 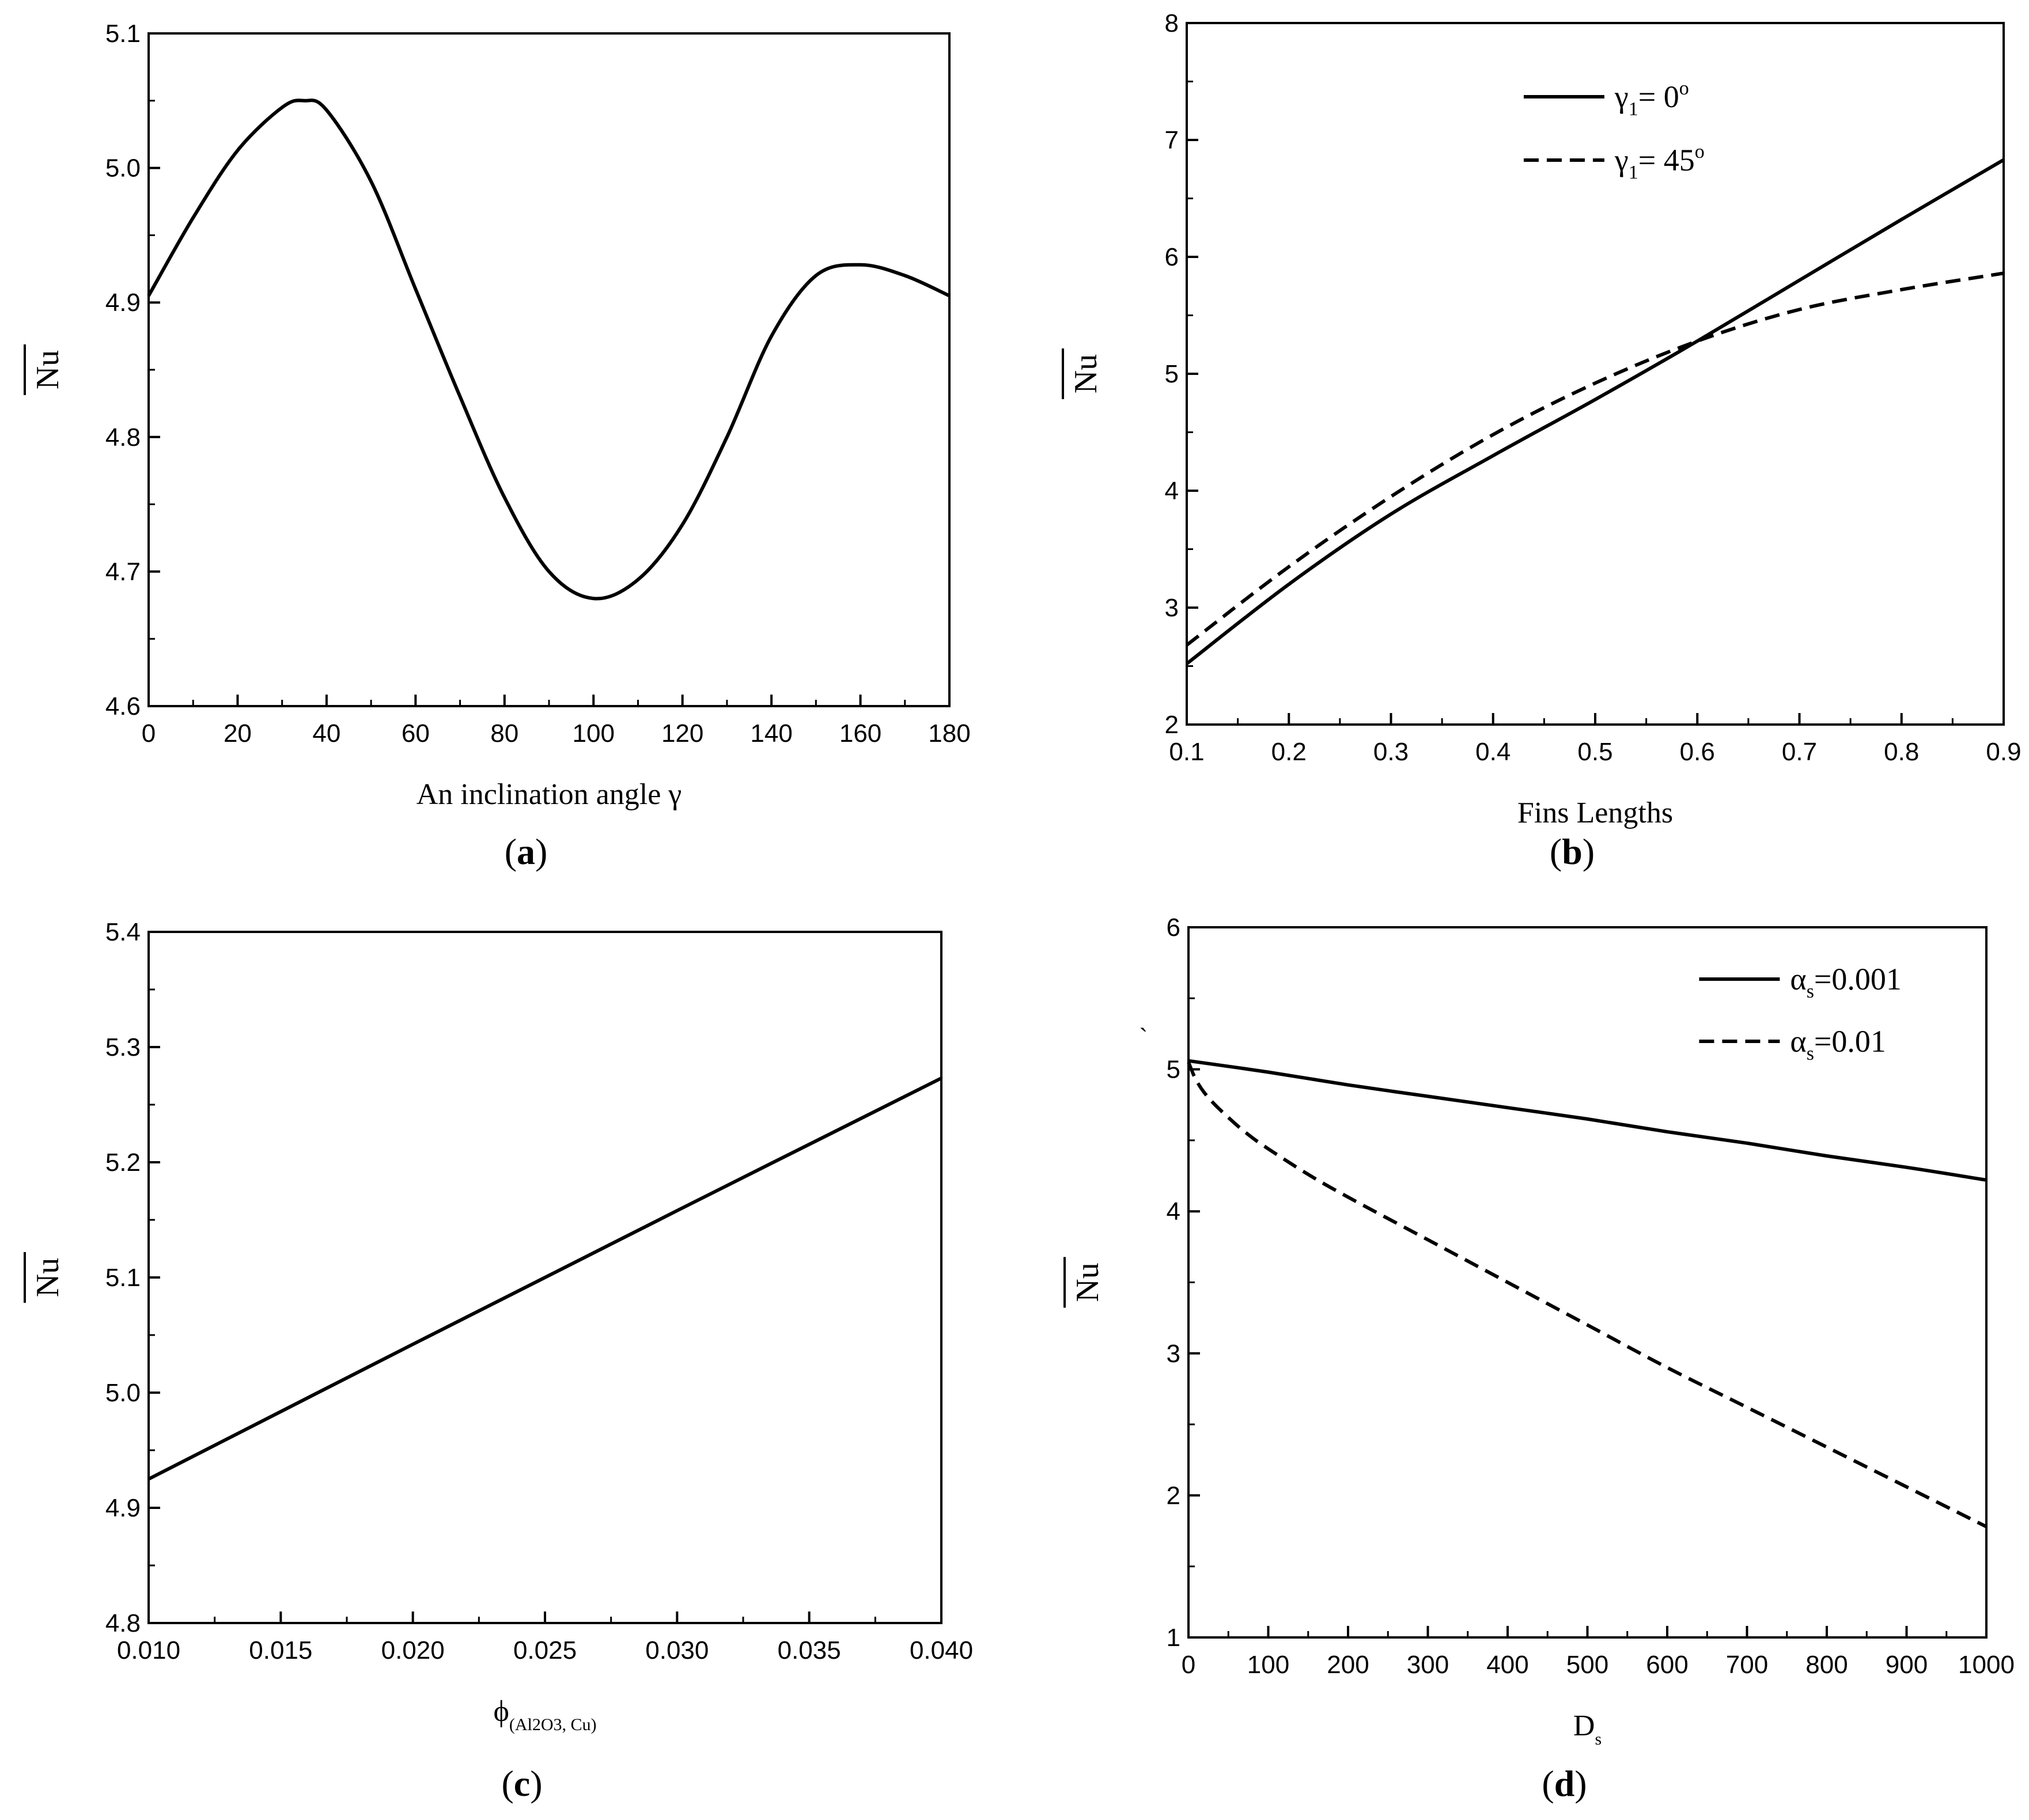 What do you see at coordinates (1598, 1739) in the screenshot?
I see `x-axis-label-sub-d: s` at bounding box center [1598, 1739].